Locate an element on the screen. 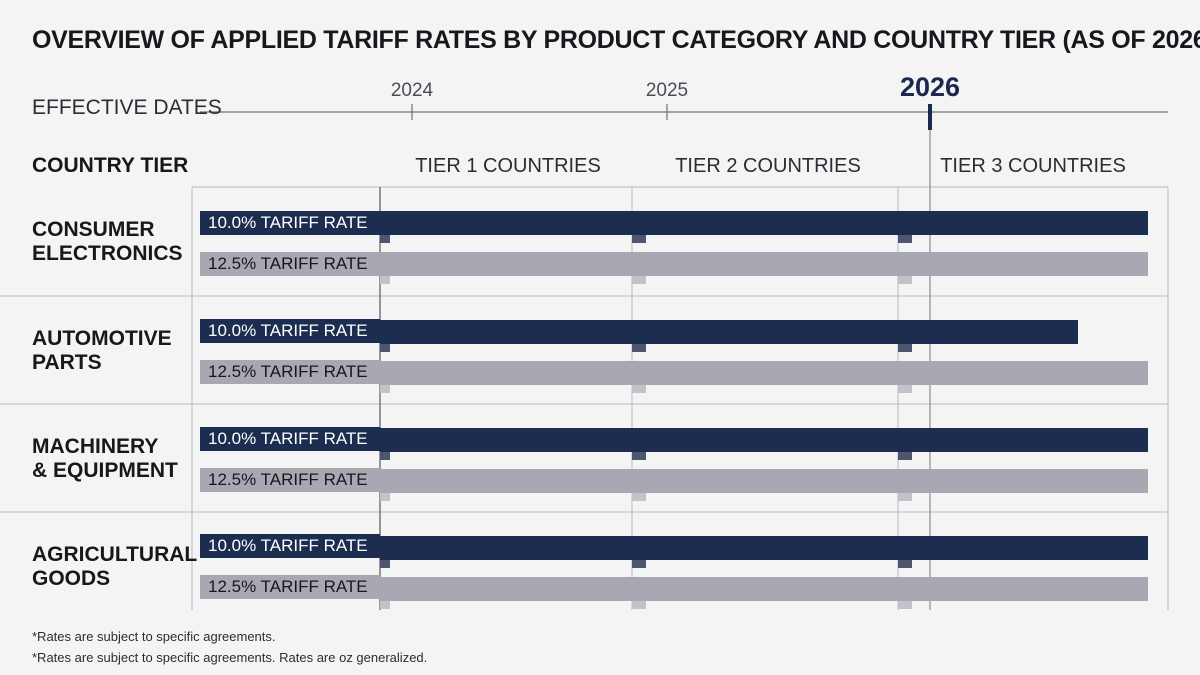 This screenshot has height=675, width=1200. year-label-2026: 2026 is located at coordinates (930, 87).